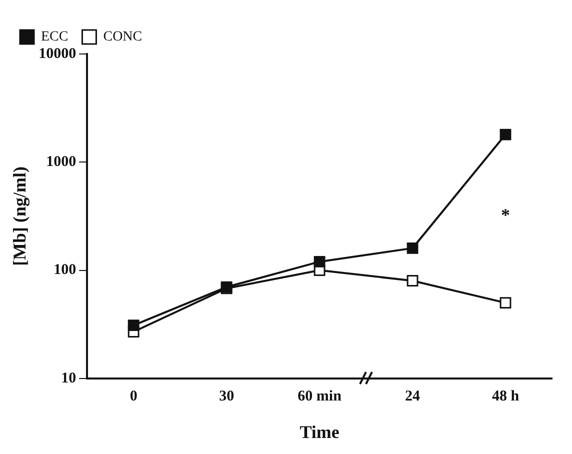 The height and width of the screenshot is (454, 572). I want to click on x-tick-label: 60 min, so click(320, 396).